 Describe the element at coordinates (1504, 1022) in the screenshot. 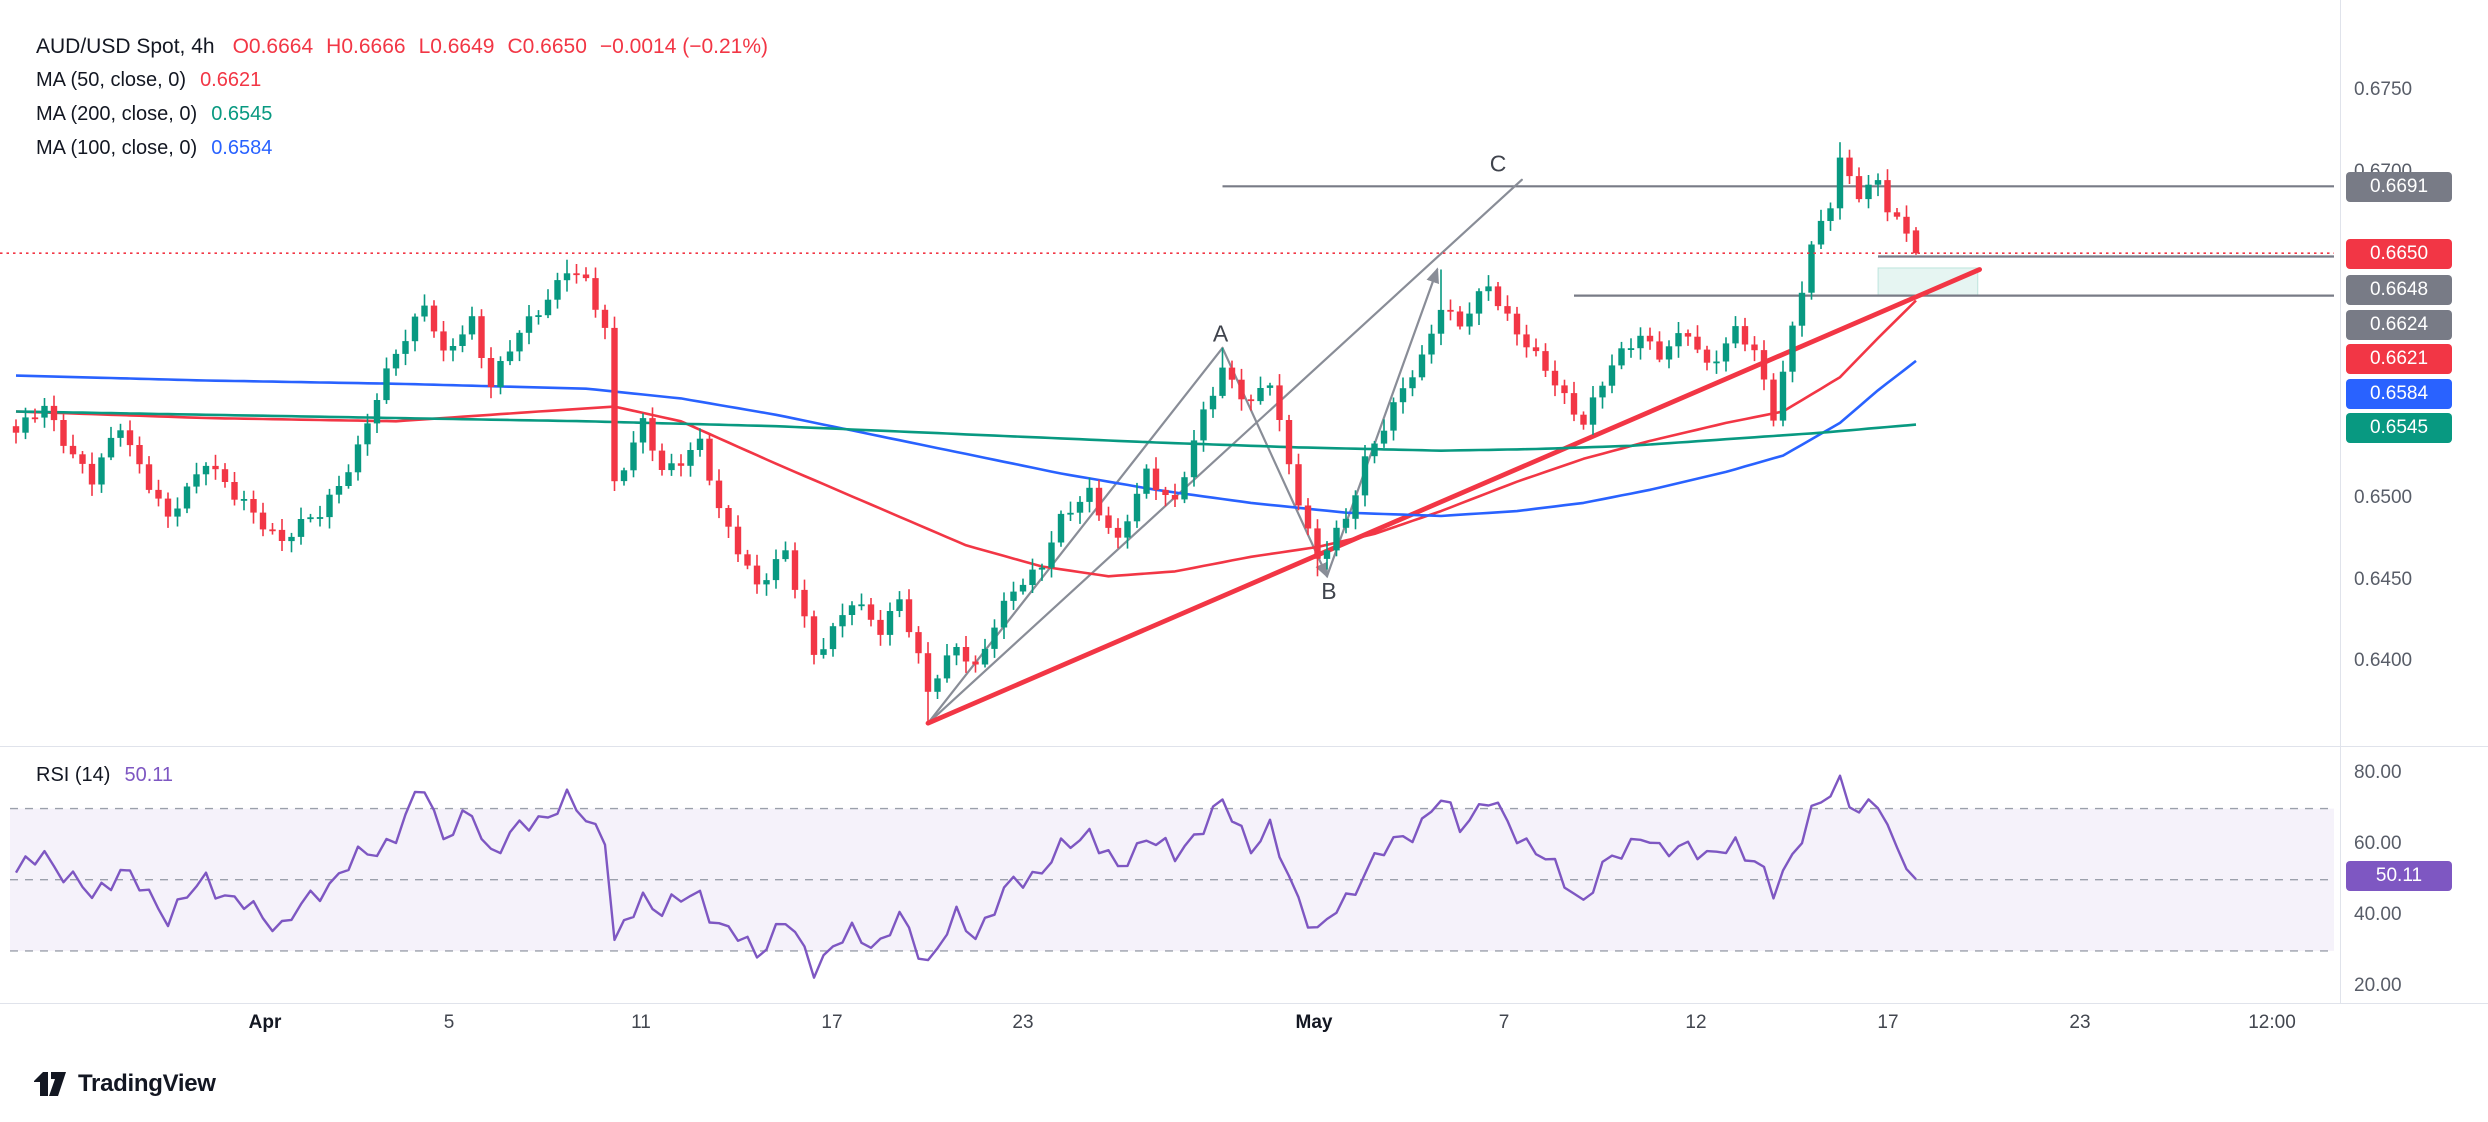

I see `time-axis-label-7: 7` at that location.